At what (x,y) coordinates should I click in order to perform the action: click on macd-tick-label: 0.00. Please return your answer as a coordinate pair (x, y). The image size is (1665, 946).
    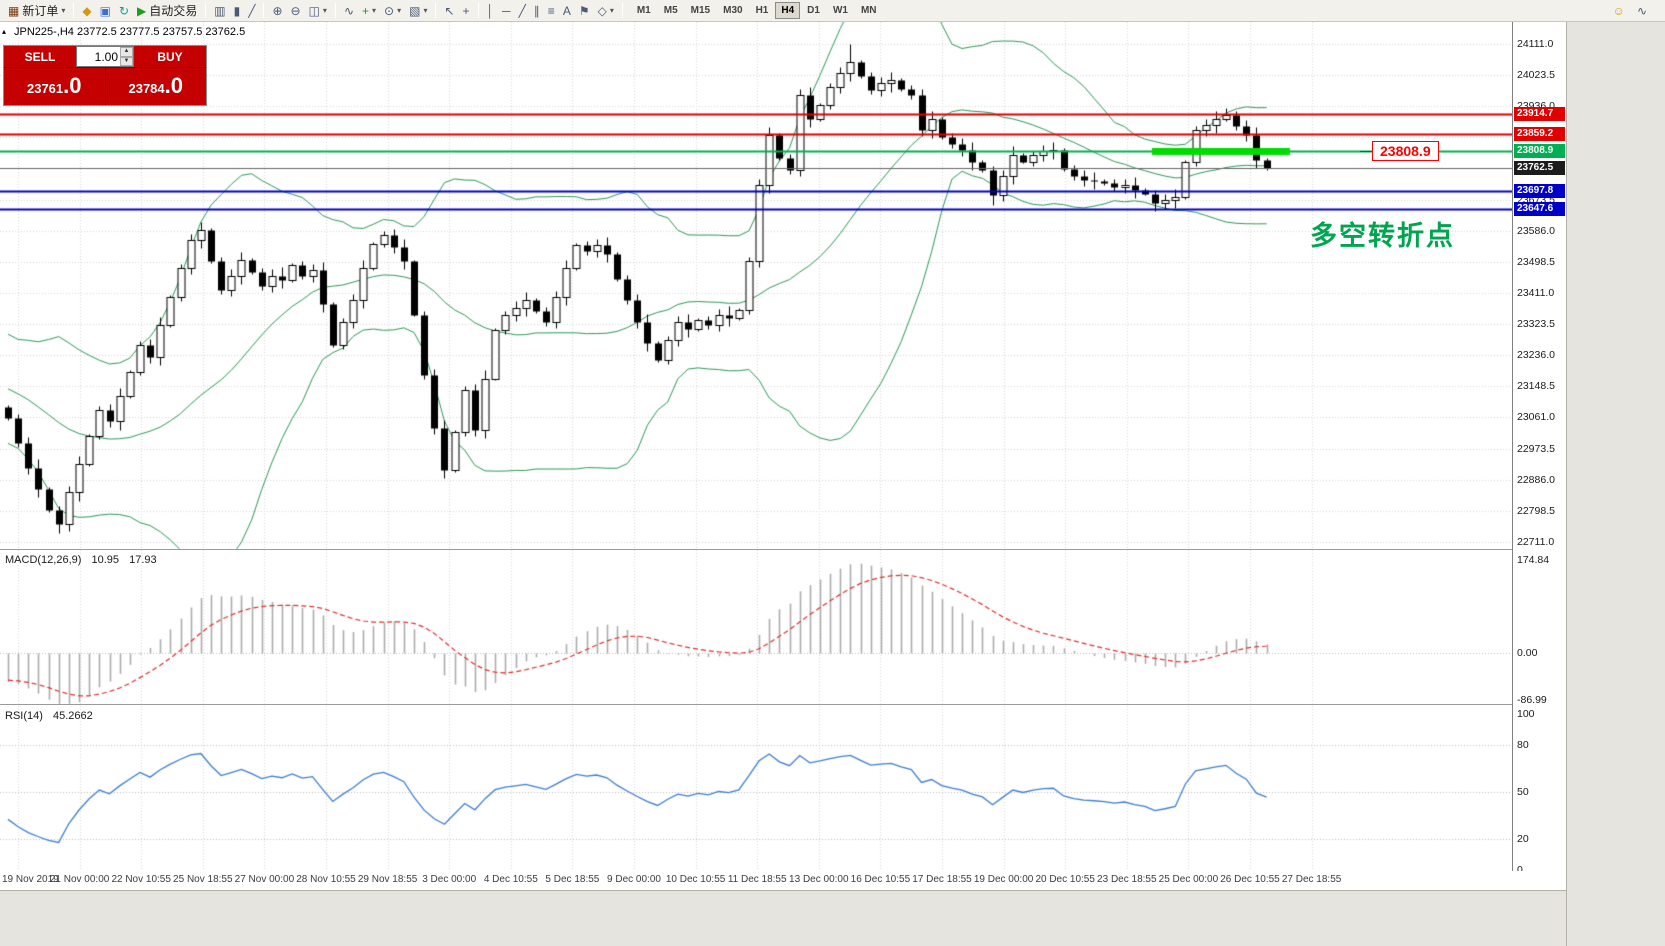
    Looking at the image, I should click on (1527, 653).